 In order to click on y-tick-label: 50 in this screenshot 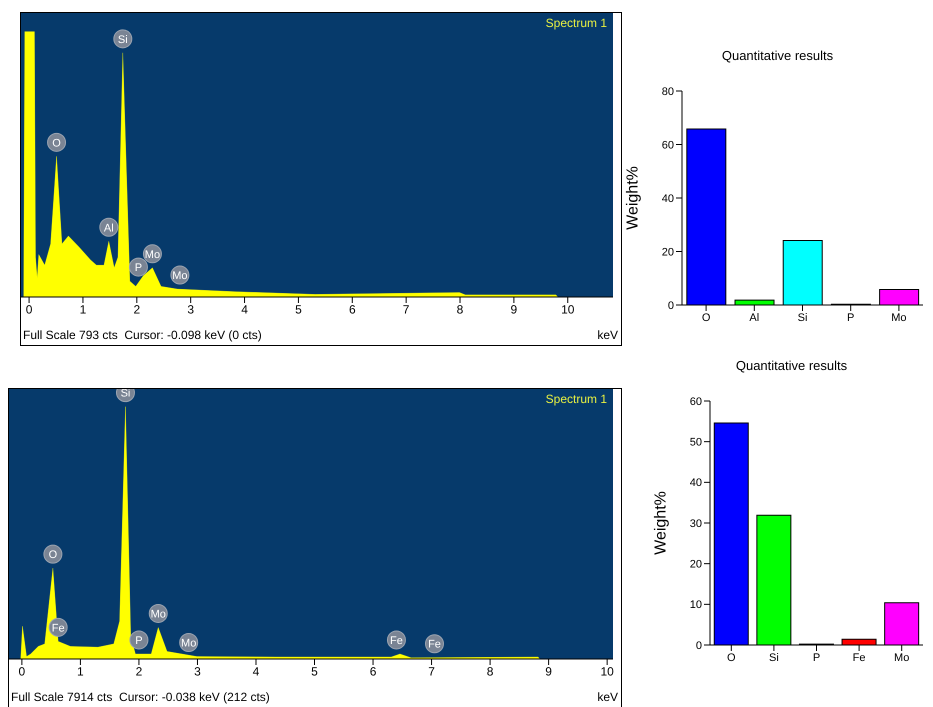, I will do `click(696, 442)`.